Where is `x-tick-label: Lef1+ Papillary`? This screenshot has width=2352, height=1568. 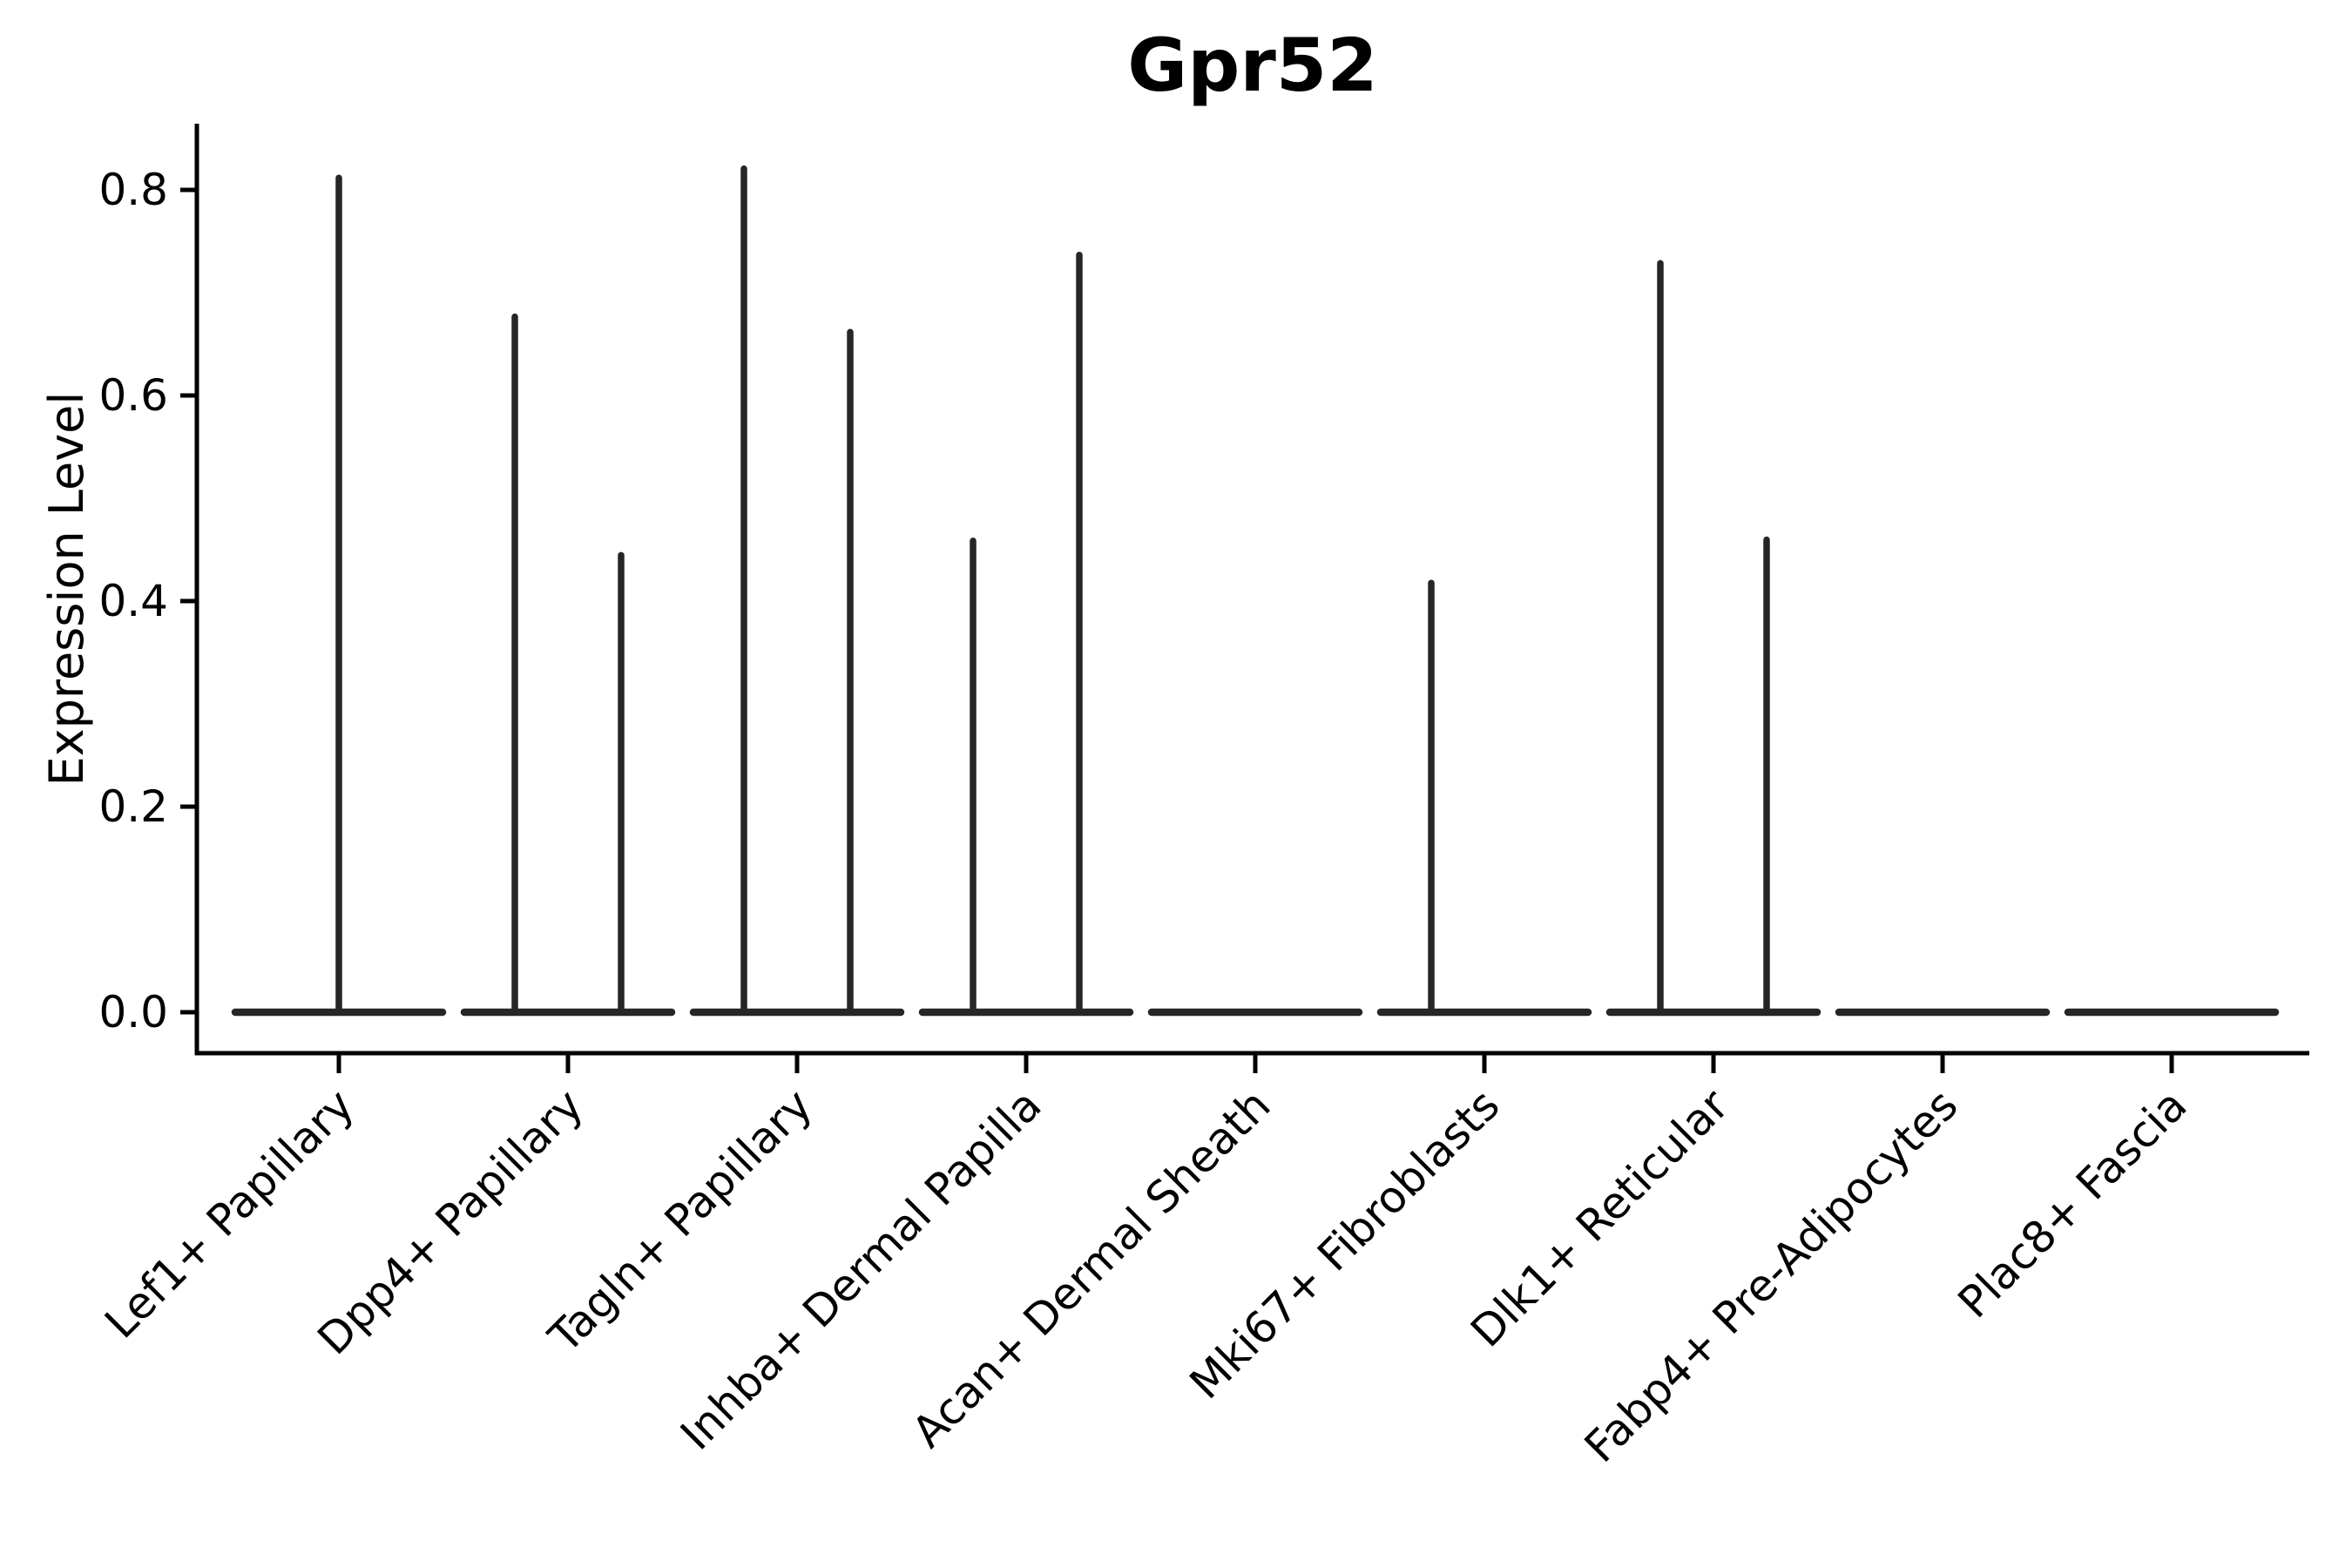 x-tick-label: Lef1+ Papillary is located at coordinates (229, 1213).